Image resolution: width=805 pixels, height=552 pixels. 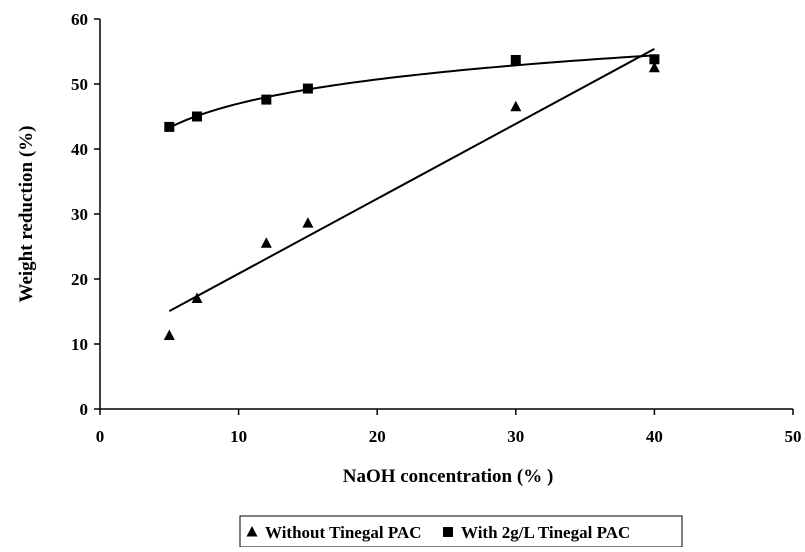 I want to click on y-tick-label: 20, so click(x=79, y=279).